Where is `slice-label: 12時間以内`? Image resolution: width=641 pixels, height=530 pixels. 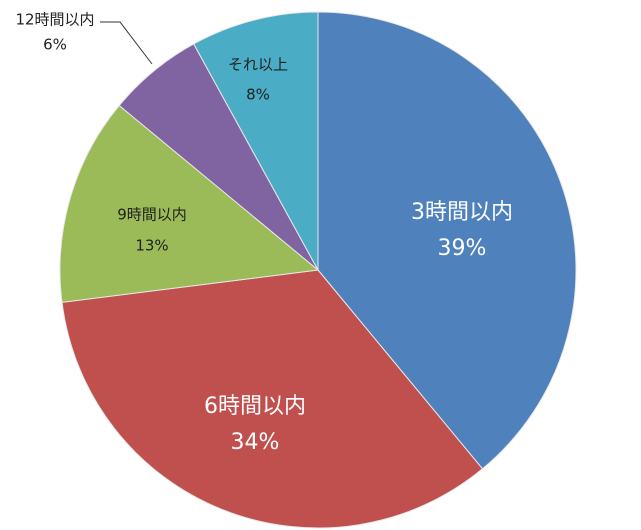 slice-label: 12時間以内 is located at coordinates (54, 20).